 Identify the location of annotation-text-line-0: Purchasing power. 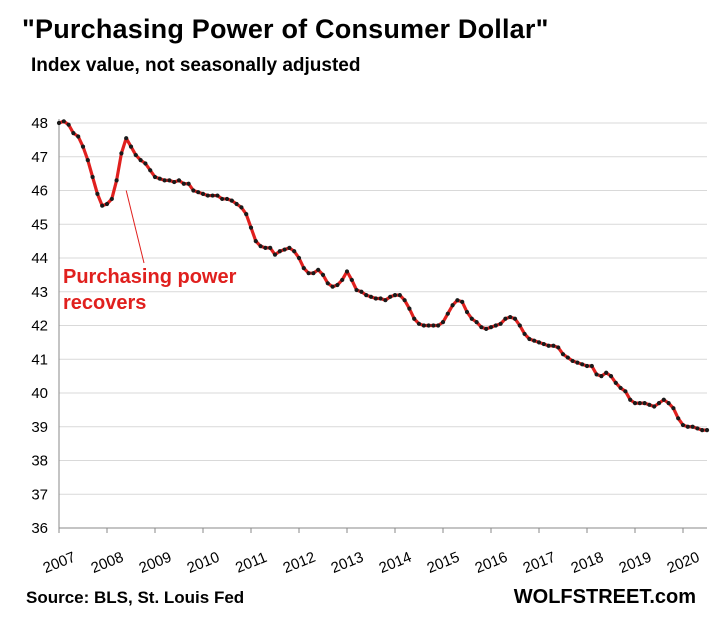
(150, 277).